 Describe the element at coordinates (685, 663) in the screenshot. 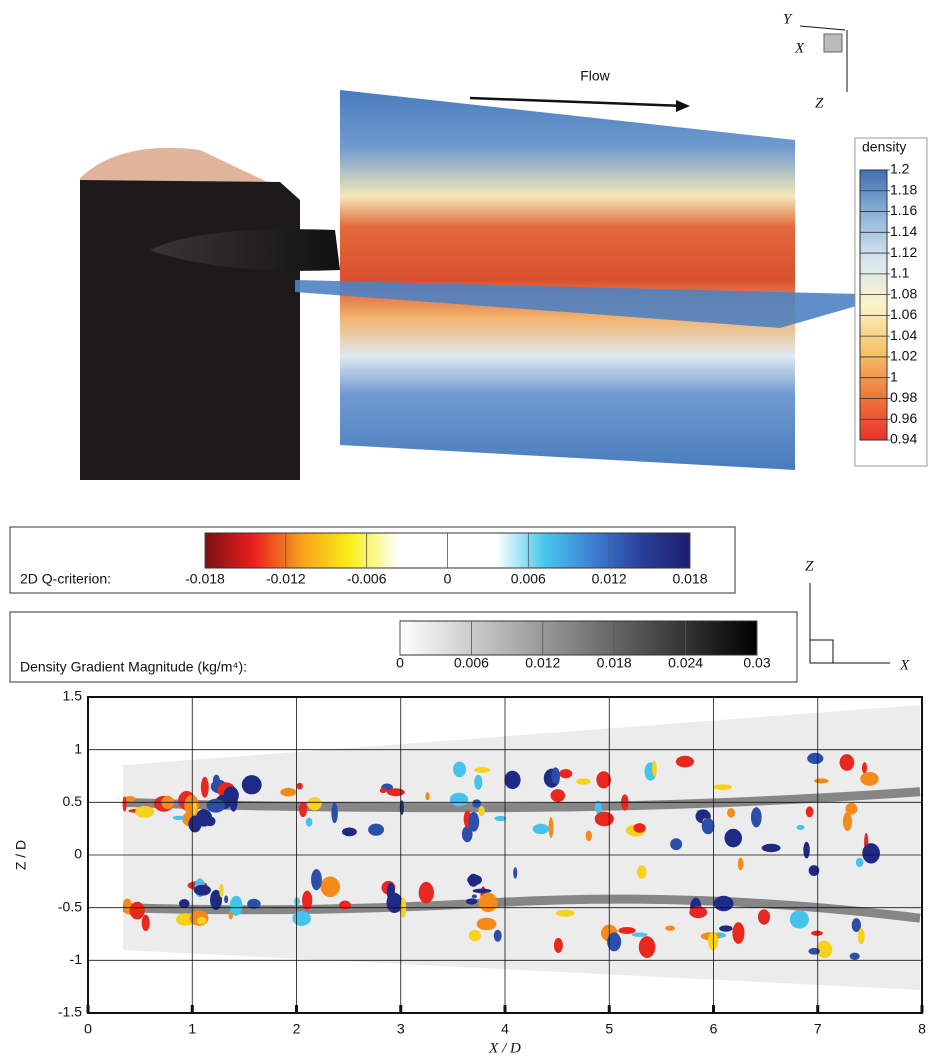

I see `tick-label: 0.024` at that location.